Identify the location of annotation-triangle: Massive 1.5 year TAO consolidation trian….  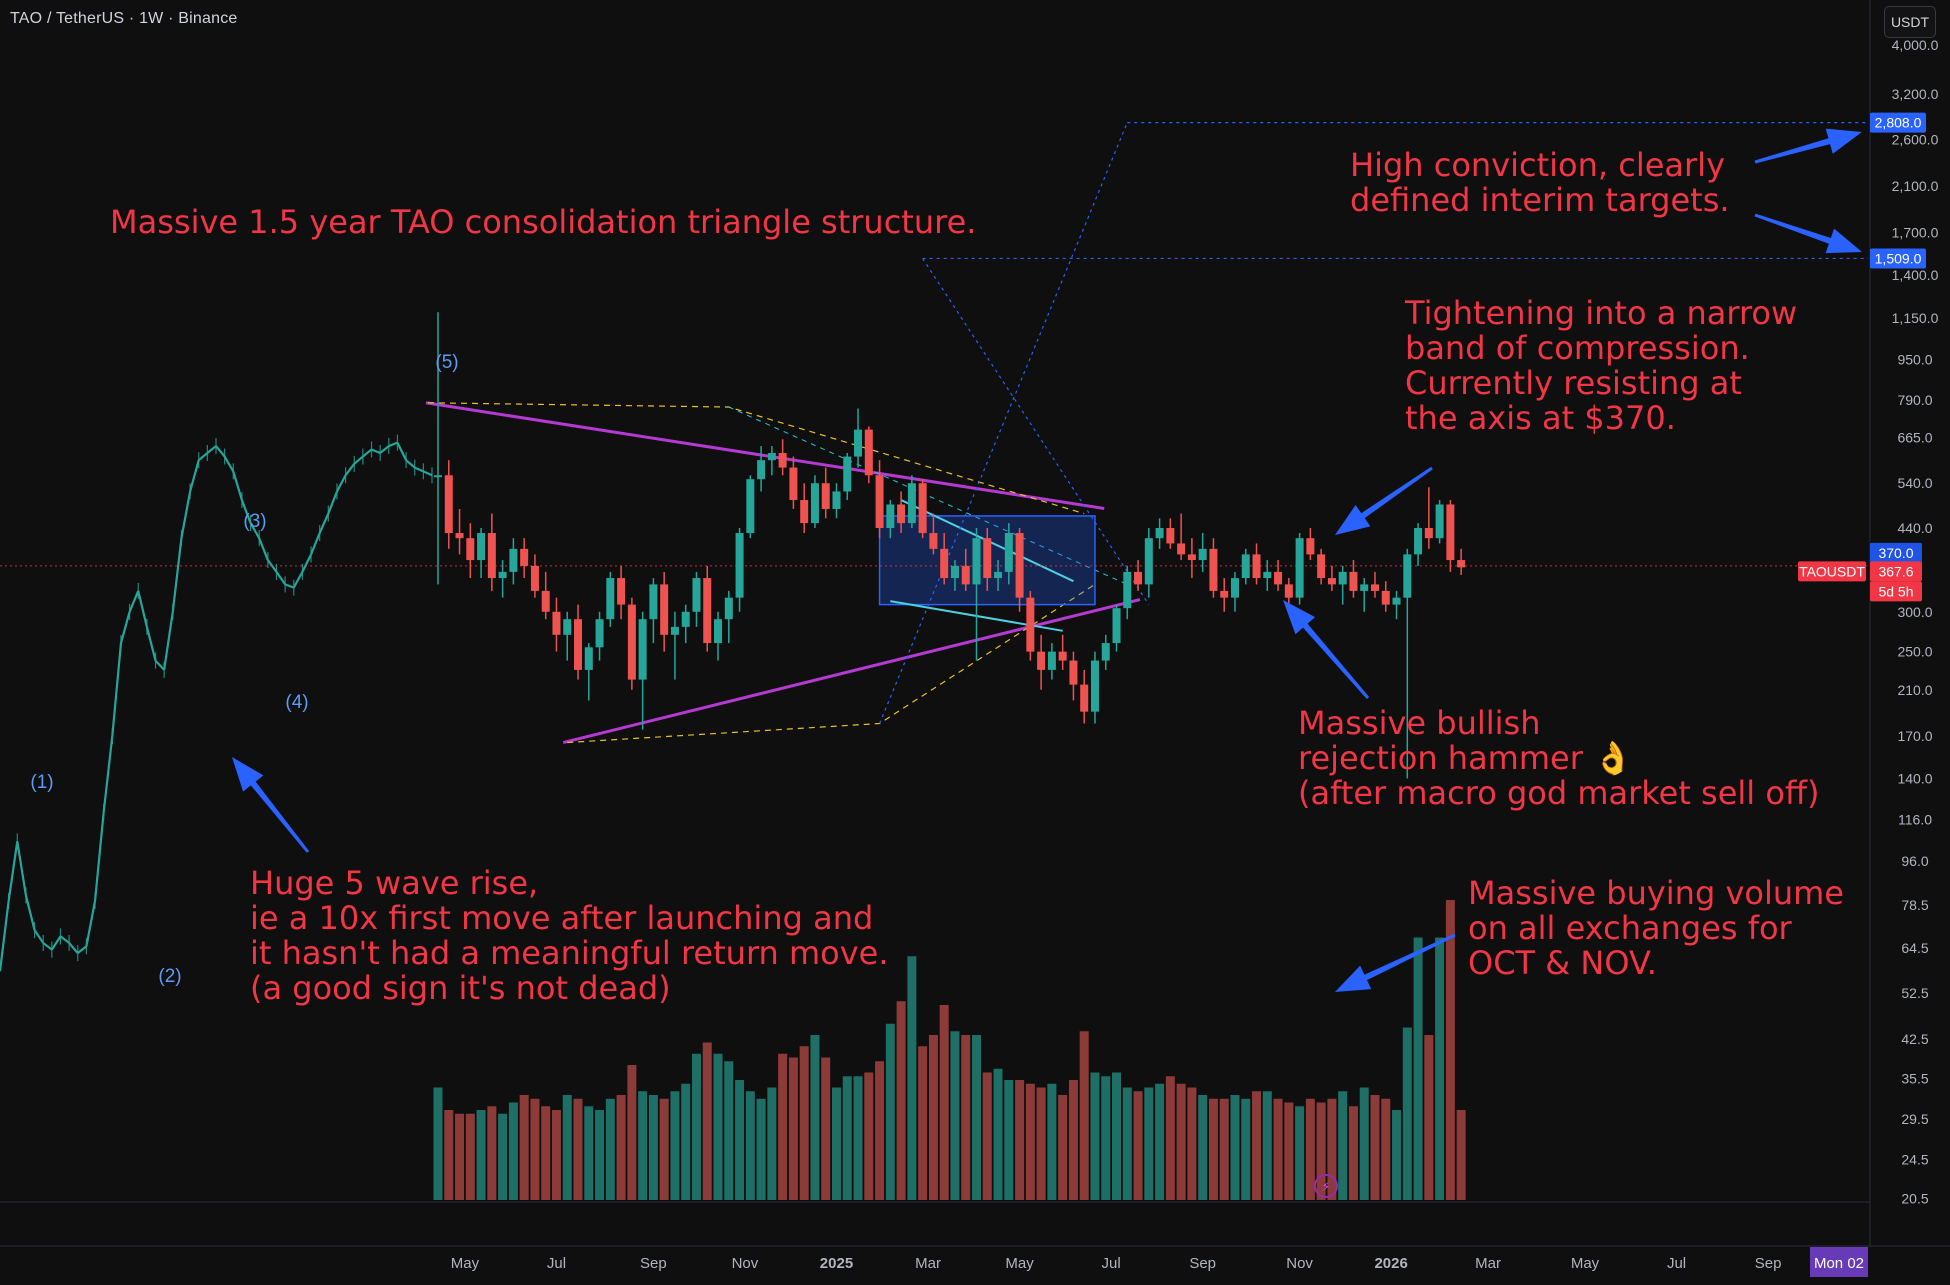
(543, 222).